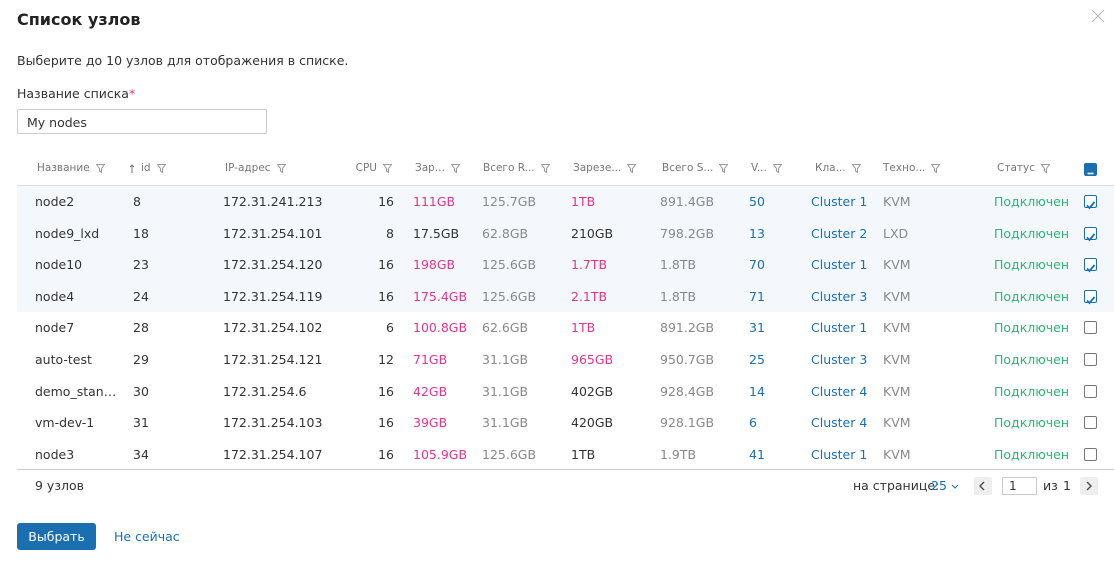 This screenshot has width=1115, height=564. I want to click on column-header: CPU, so click(374, 168).